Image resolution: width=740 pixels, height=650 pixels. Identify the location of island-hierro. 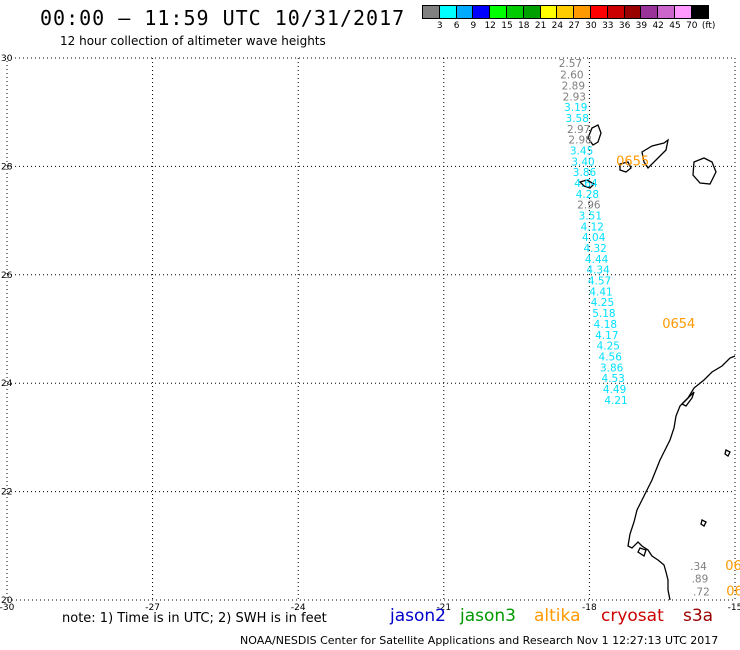
(587, 184).